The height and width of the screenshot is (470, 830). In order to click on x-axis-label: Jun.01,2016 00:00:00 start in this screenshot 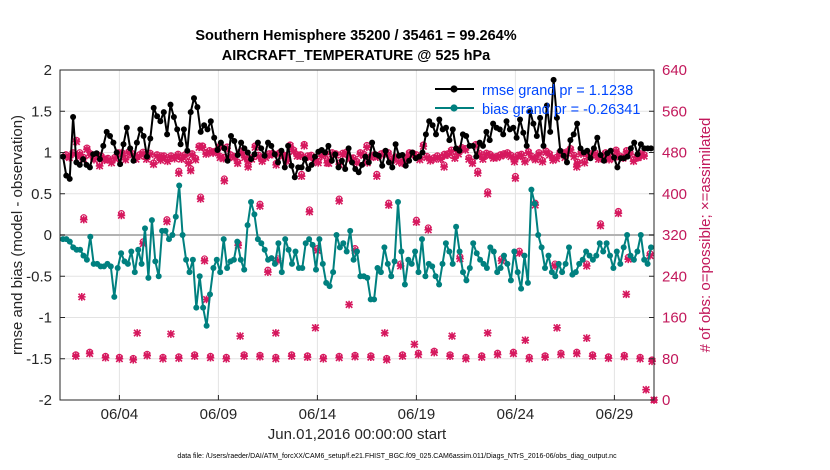, I will do `click(357, 434)`.